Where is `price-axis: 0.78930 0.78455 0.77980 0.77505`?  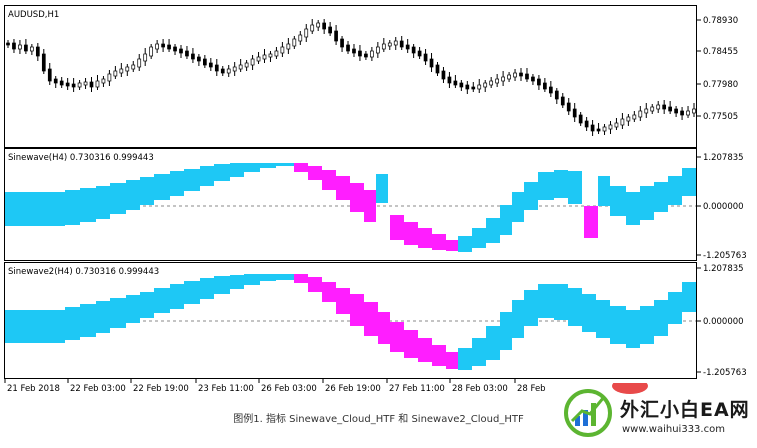 price-axis: 0.78930 0.78455 0.77980 0.77505 is located at coordinates (717, 69).